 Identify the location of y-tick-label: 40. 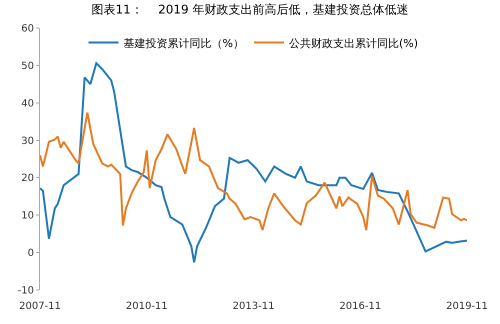
(27, 104).